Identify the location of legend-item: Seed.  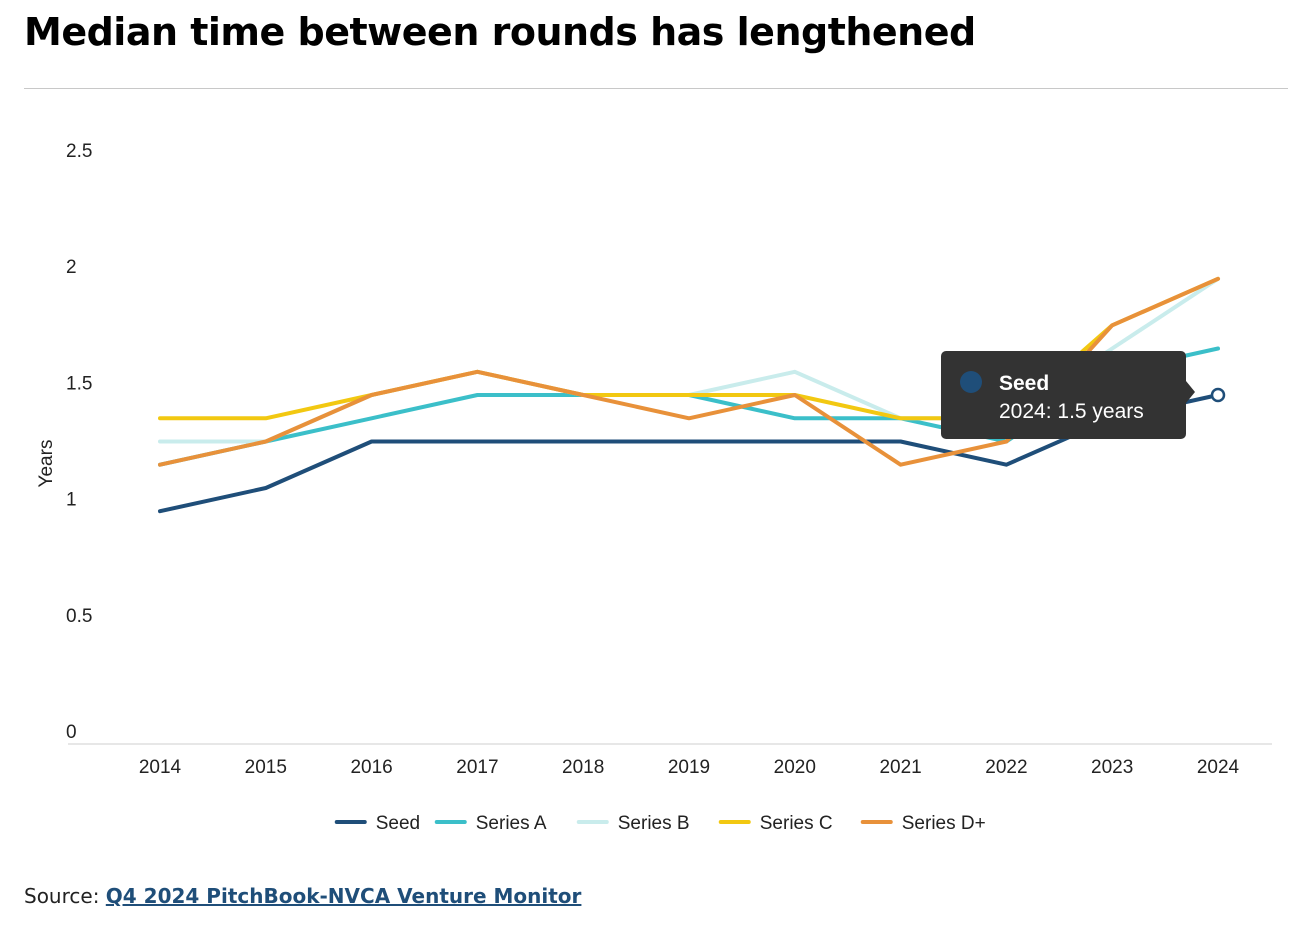
(377, 823).